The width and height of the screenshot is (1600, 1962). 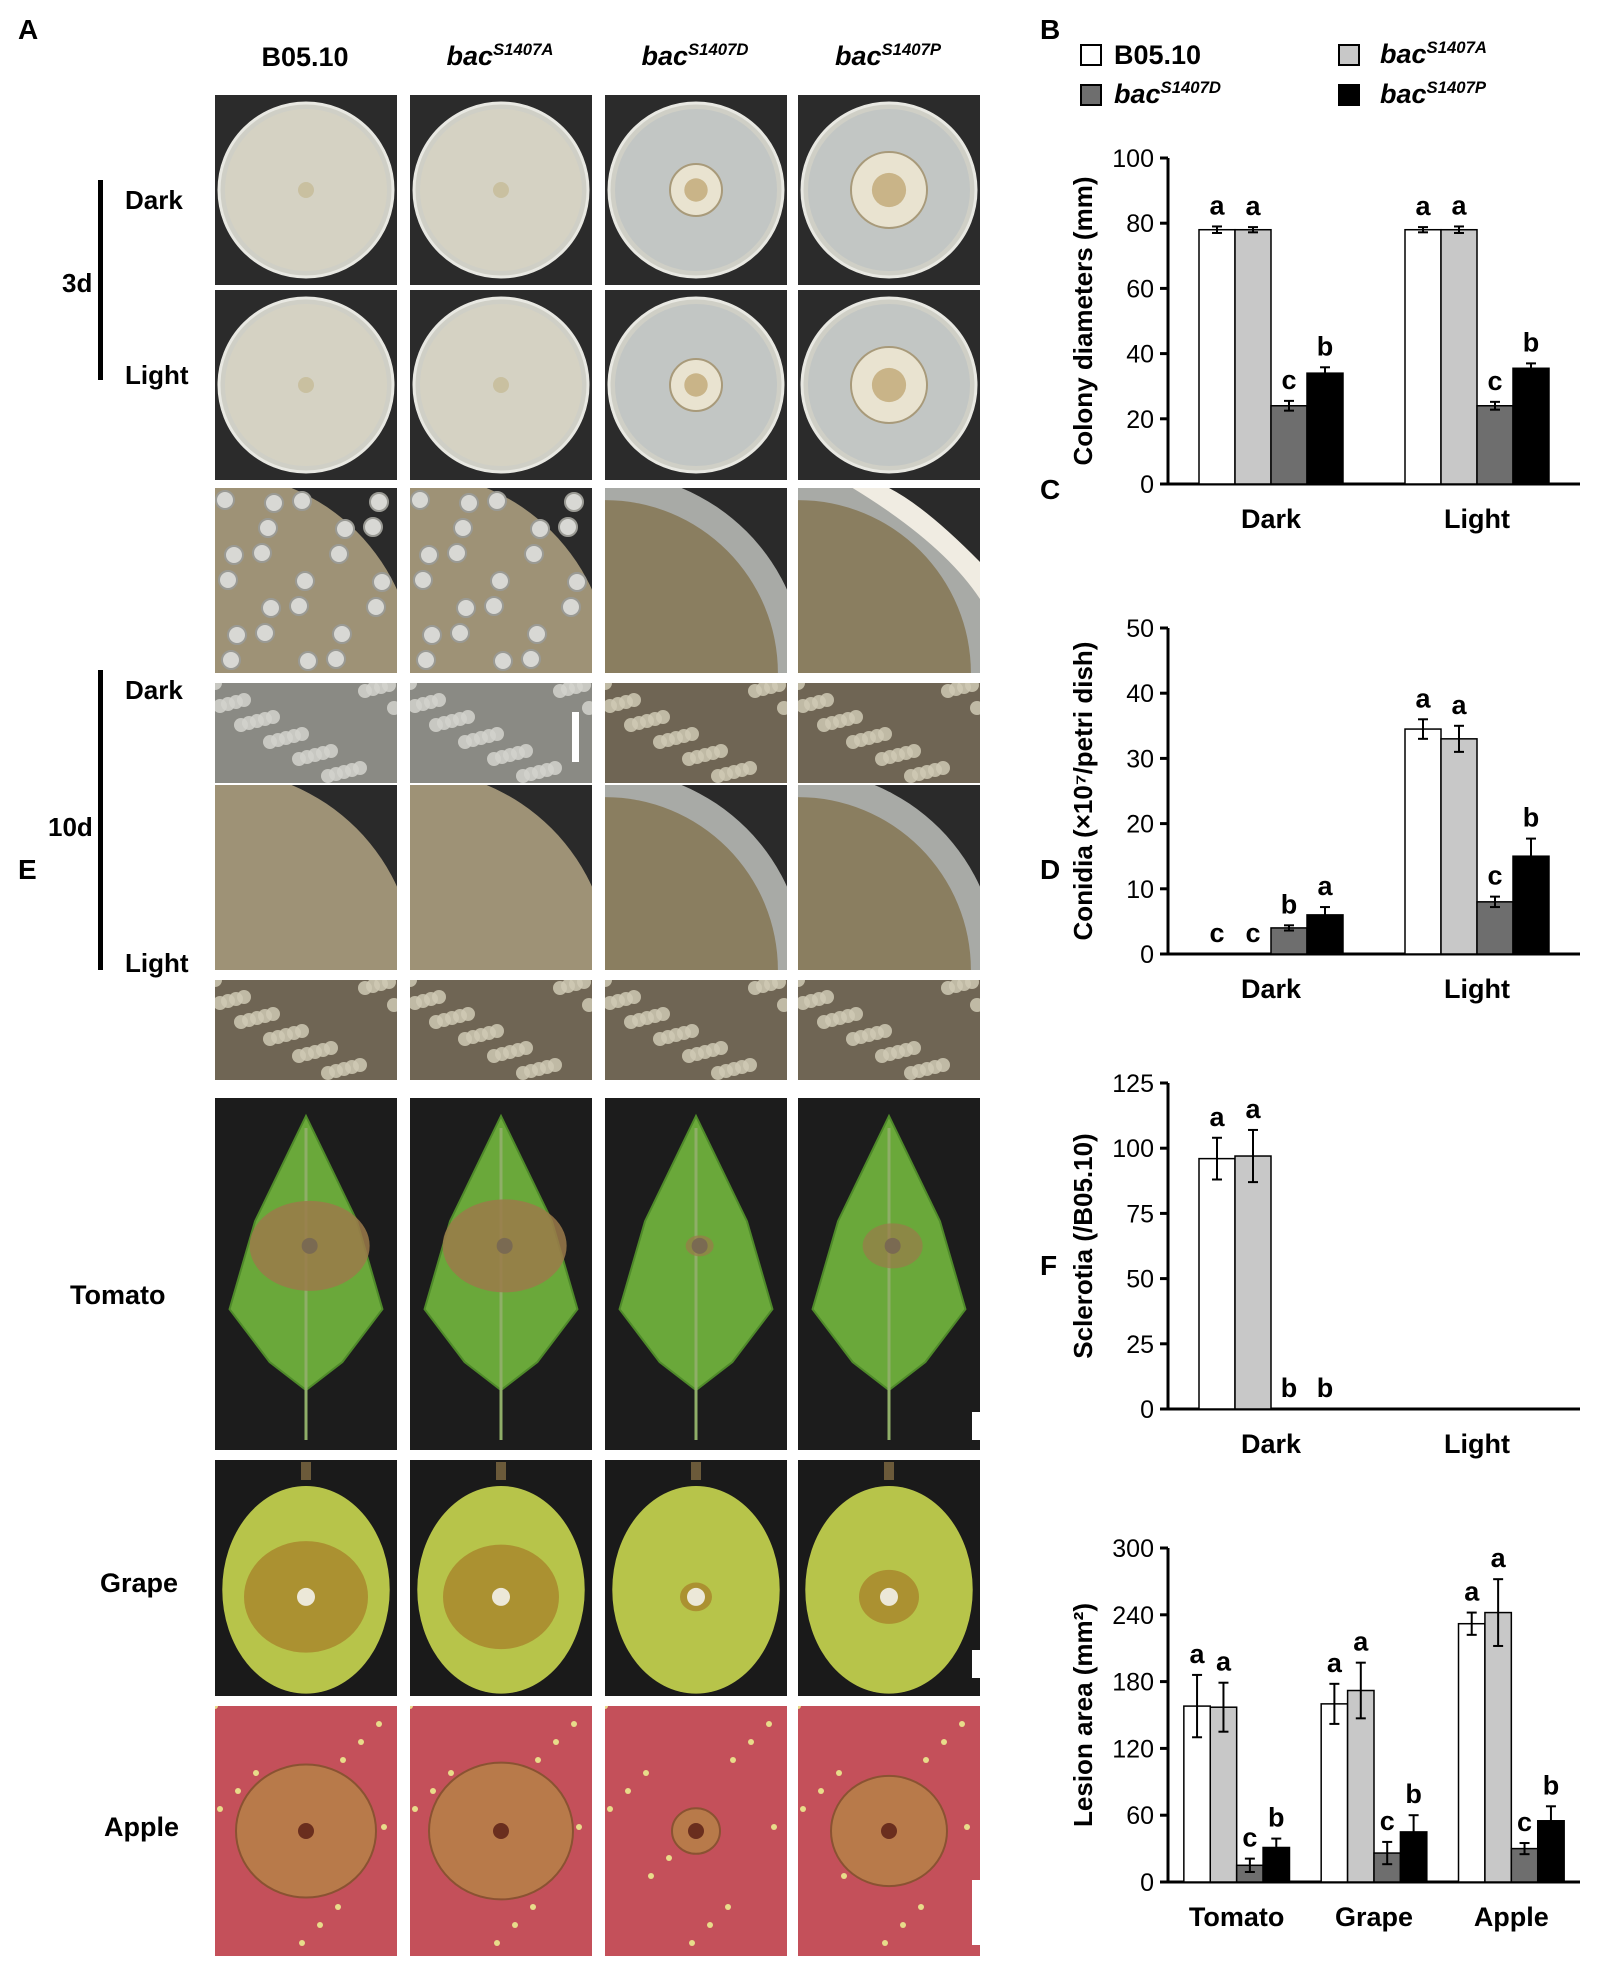 What do you see at coordinates (118, 1295) in the screenshot?
I see `host-label-tomato: Tomato` at bounding box center [118, 1295].